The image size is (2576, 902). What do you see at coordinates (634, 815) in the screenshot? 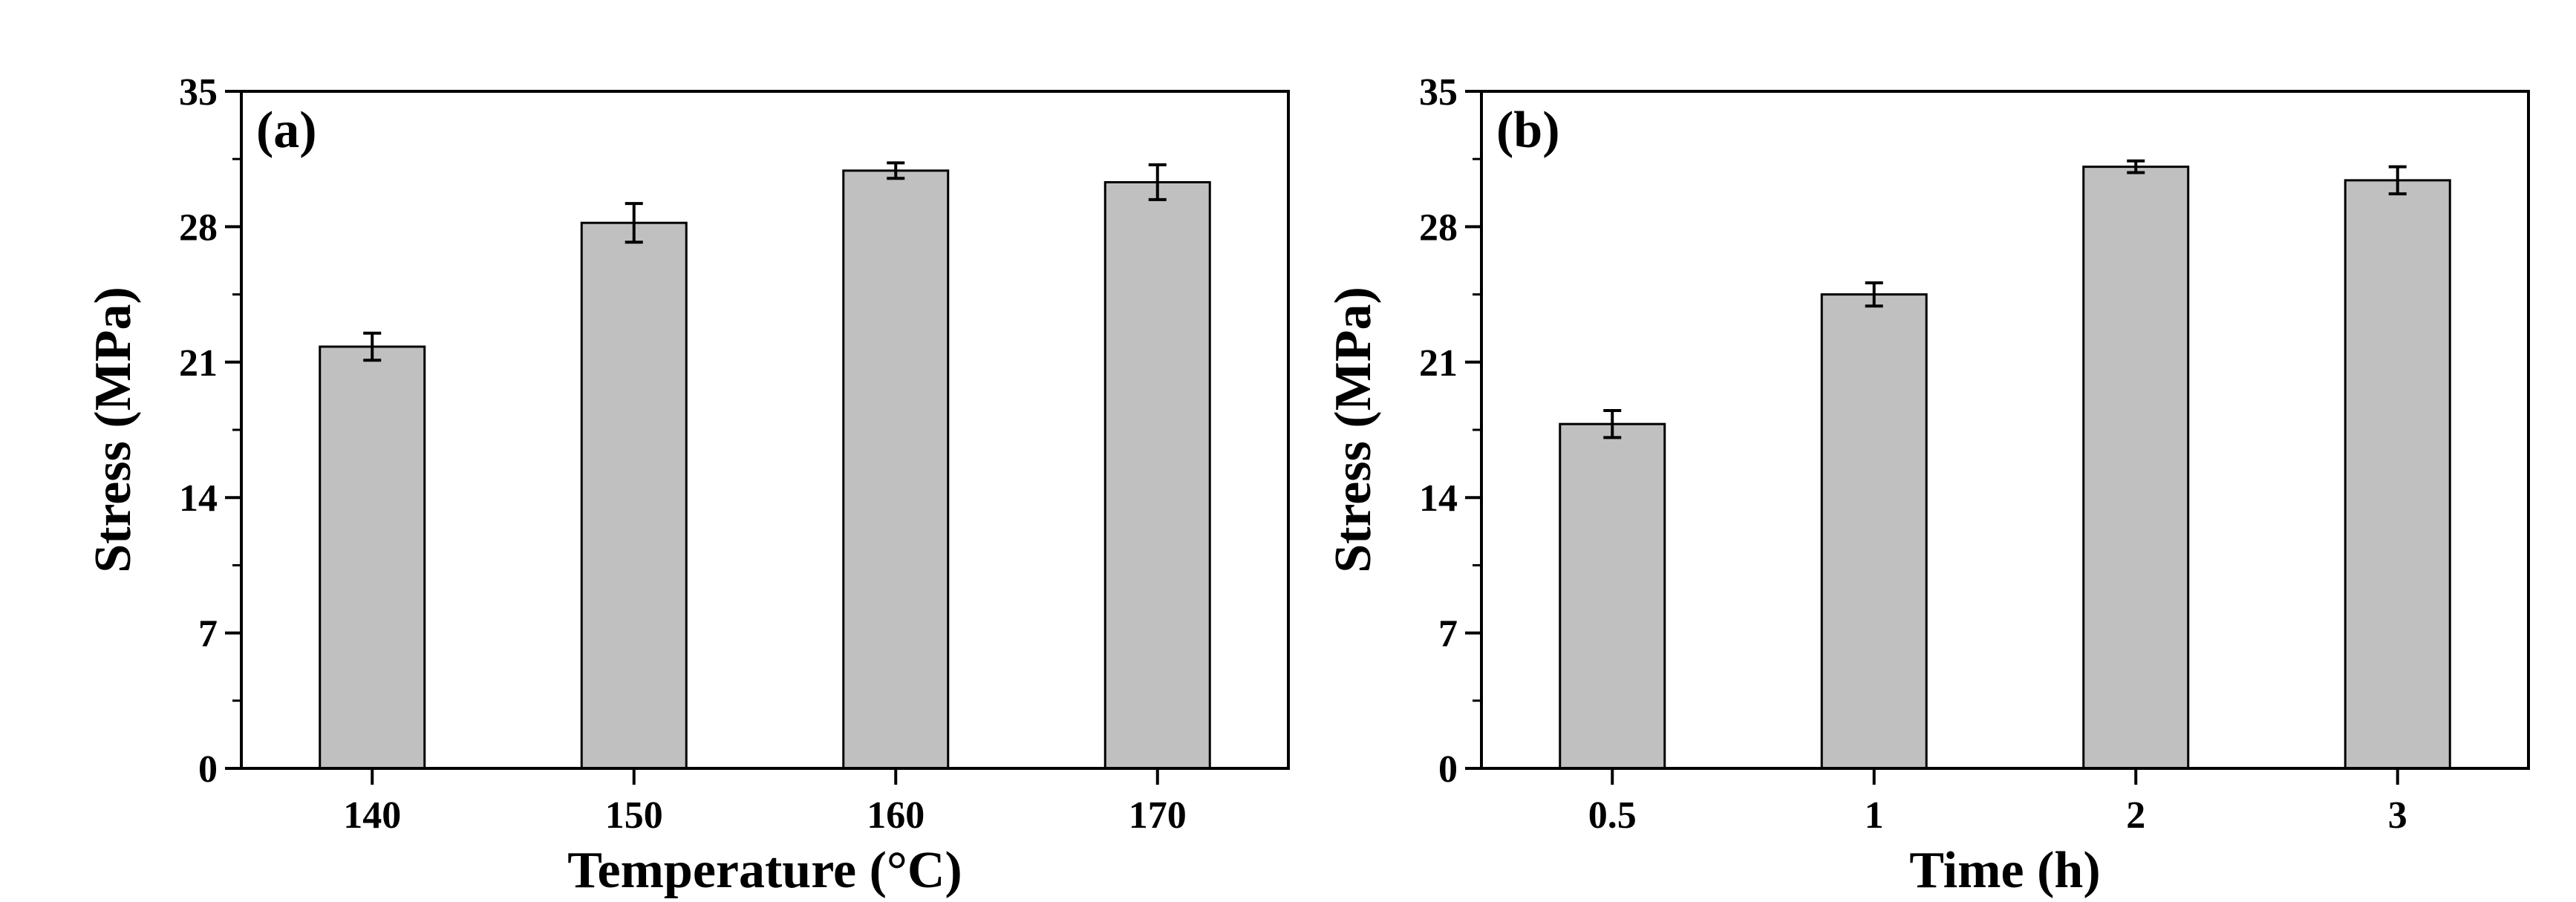
I see `x-tick-label-a-150: 150` at bounding box center [634, 815].